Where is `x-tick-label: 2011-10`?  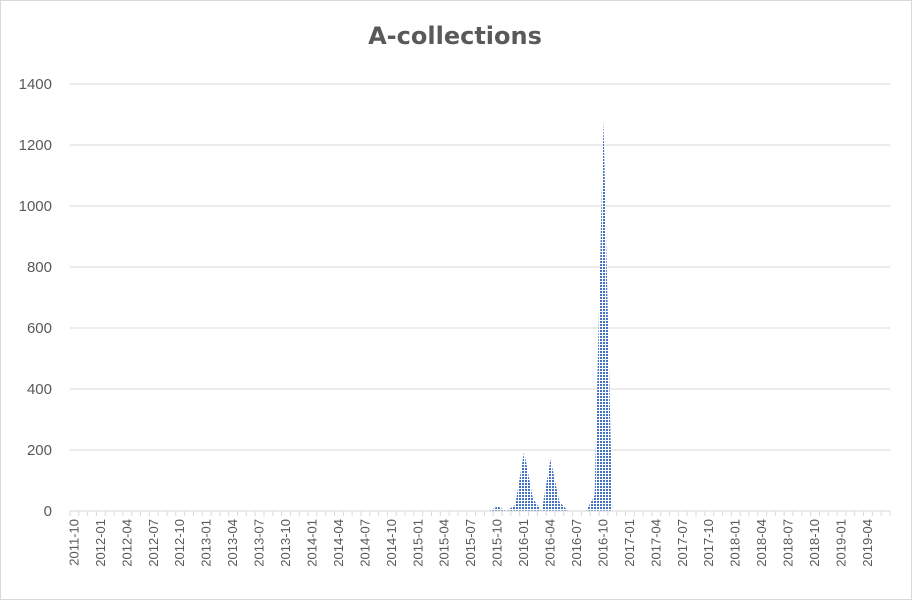 x-tick-label: 2011-10 is located at coordinates (73, 542).